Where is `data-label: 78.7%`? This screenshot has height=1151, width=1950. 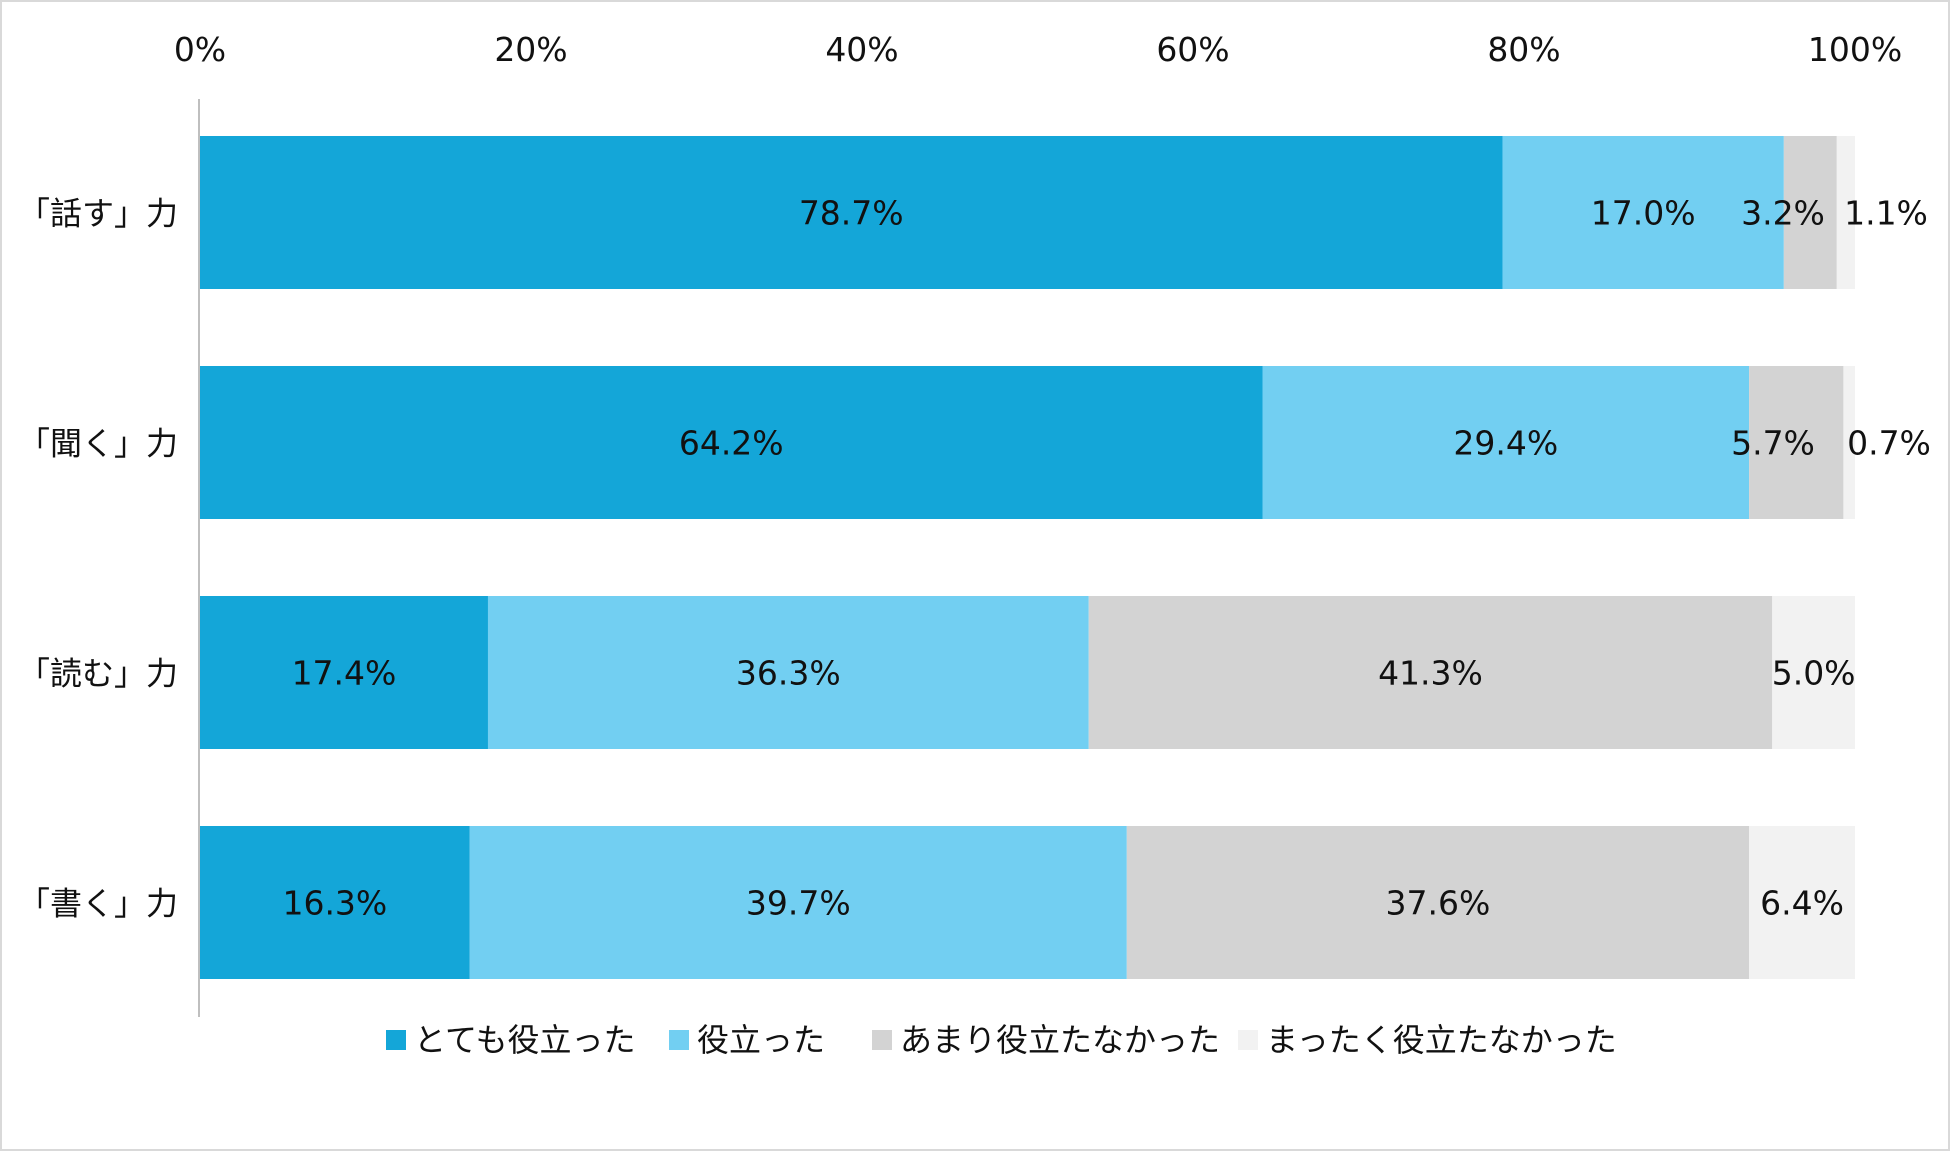
data-label: 78.7% is located at coordinates (851, 213).